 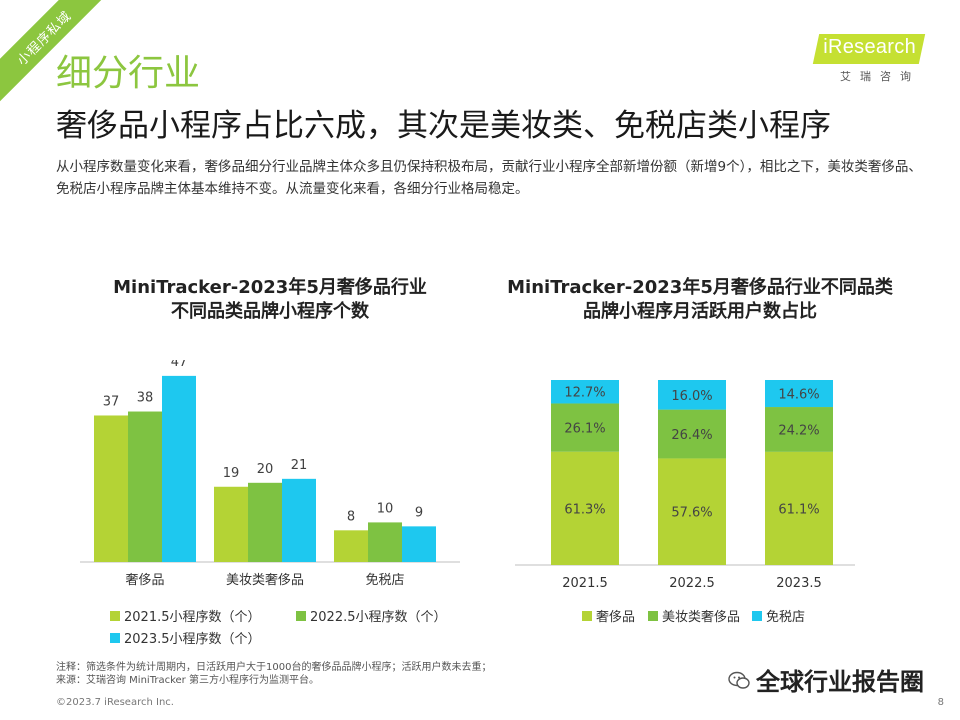 I want to click on legend-label-2021: 2021.5小程序数（个）, so click(x=192, y=617).